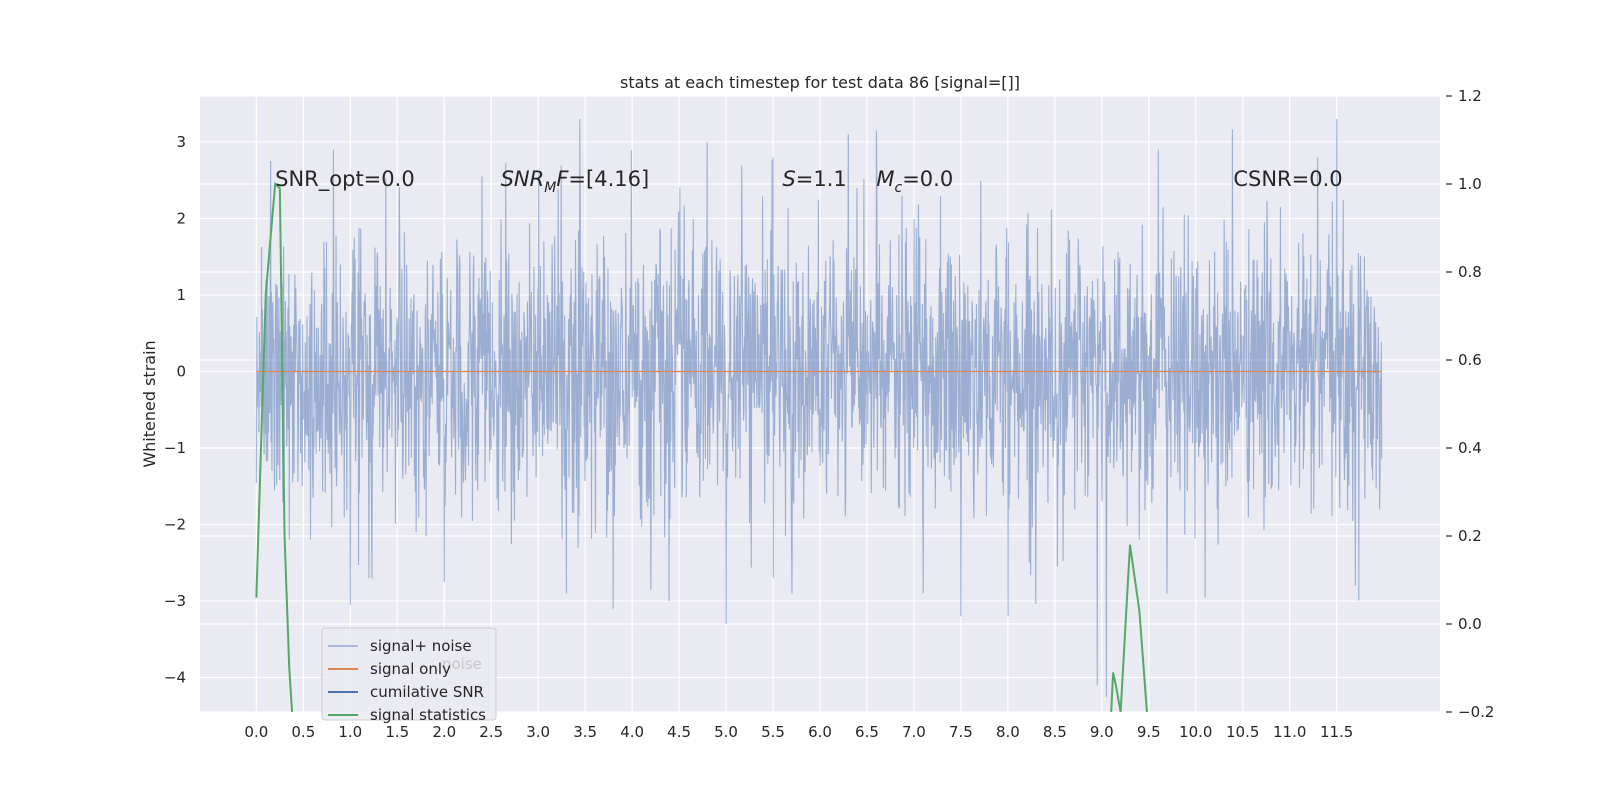 This screenshot has width=1600, height=800. Describe the element at coordinates (181, 218) in the screenshot. I see `y-tick-label: 2` at that location.